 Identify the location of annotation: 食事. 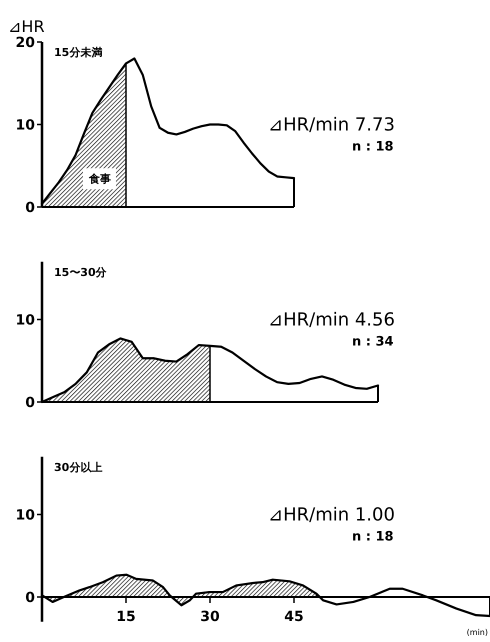
(99, 179).